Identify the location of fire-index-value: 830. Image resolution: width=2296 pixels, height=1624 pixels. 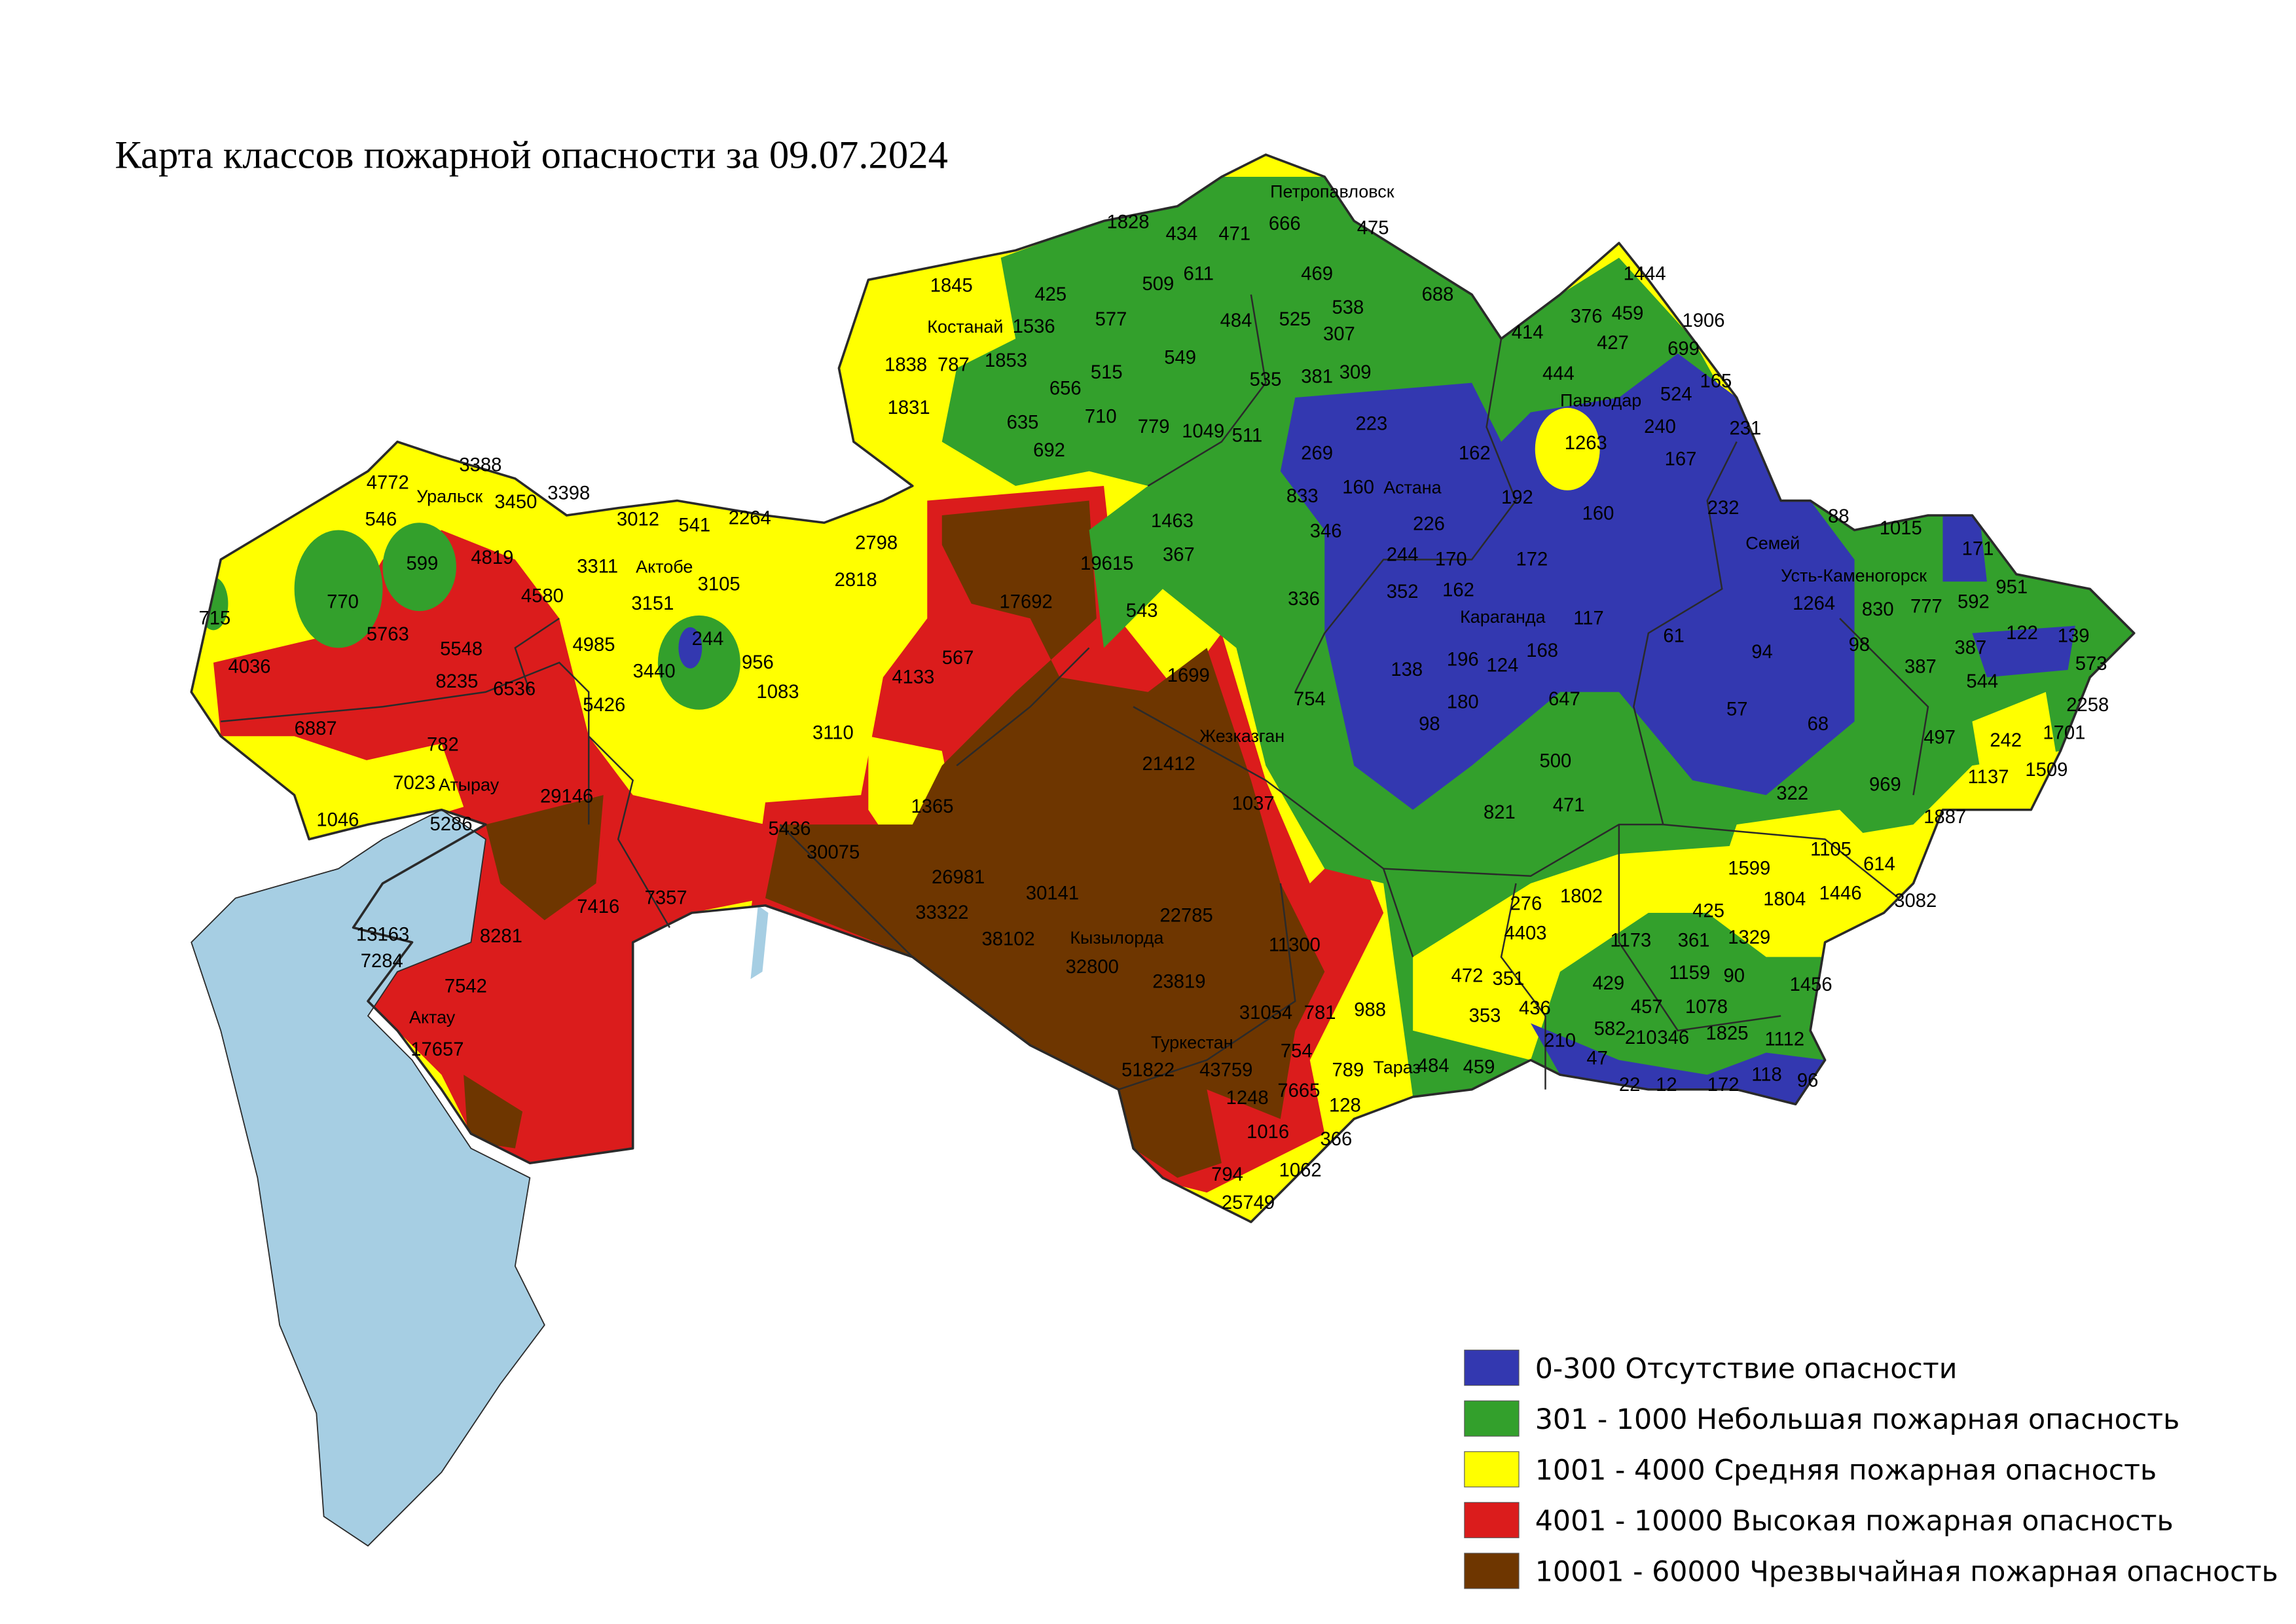
(1878, 609).